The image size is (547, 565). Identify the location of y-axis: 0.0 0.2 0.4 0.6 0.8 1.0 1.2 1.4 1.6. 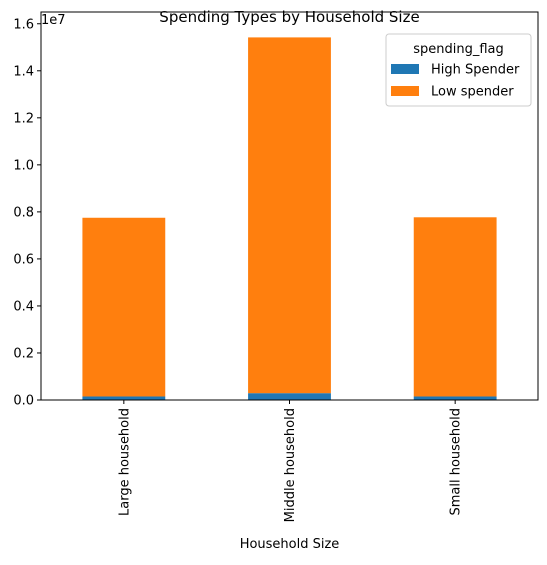
(27, 212).